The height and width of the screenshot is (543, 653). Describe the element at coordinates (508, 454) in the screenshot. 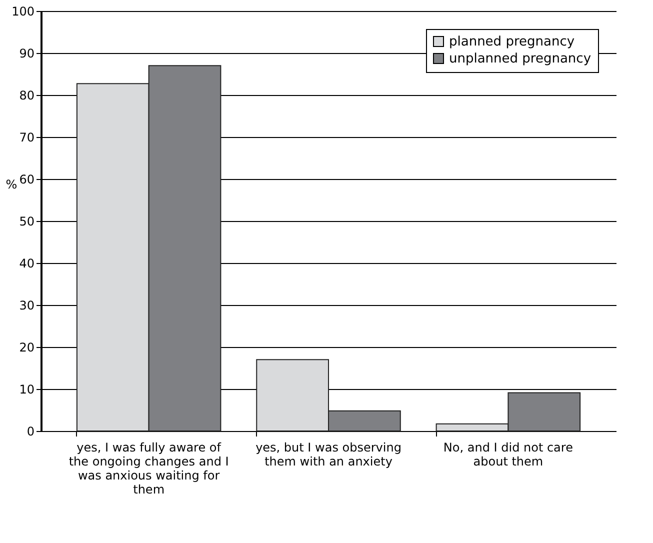

I see `x-tick-label: No, and I did not care about them` at that location.